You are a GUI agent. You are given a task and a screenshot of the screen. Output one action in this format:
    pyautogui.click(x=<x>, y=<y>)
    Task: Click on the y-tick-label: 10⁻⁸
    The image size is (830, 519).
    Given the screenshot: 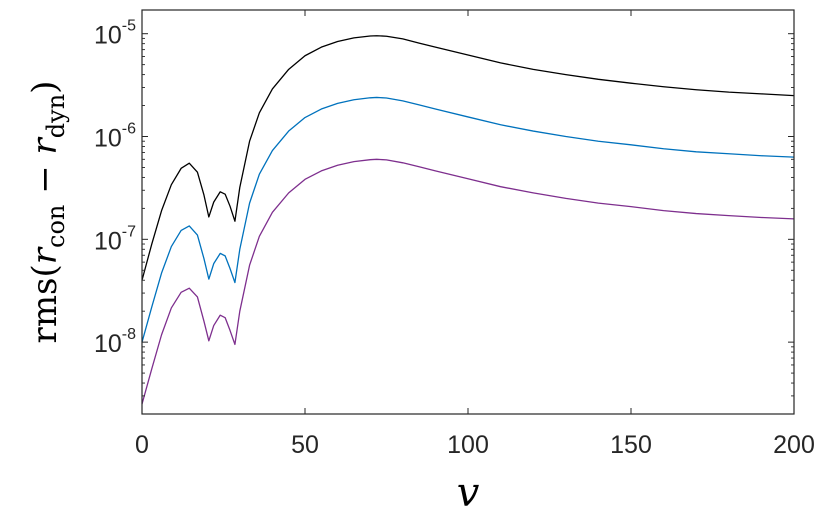 What is the action you would take?
    pyautogui.click(x=115, y=342)
    